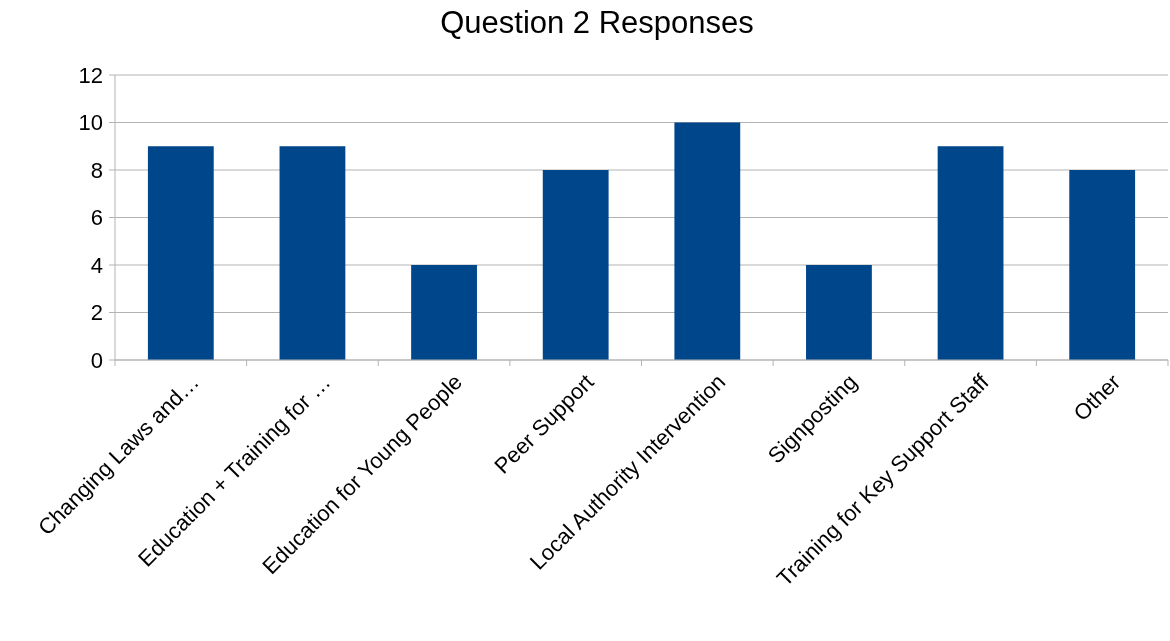  What do you see at coordinates (96, 170) in the screenshot?
I see `y-tick-label: 8` at bounding box center [96, 170].